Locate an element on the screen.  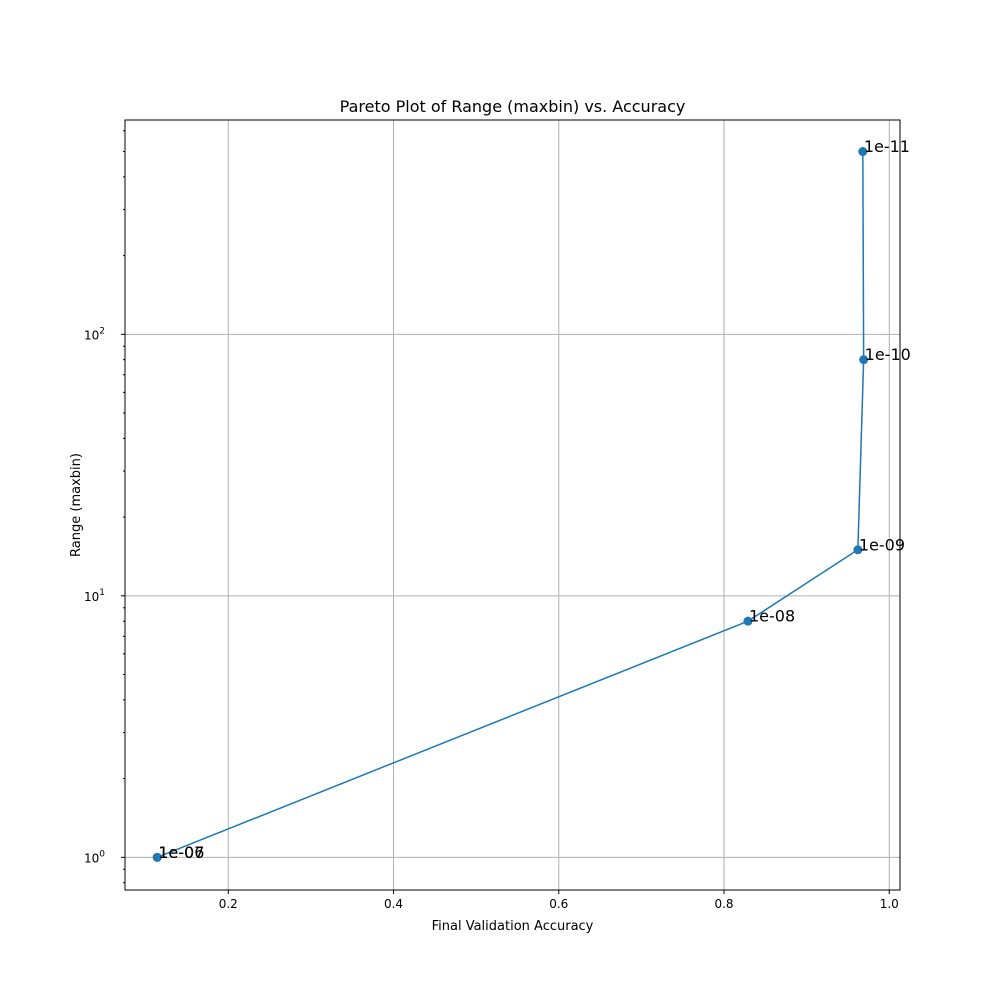
point-label: 1e-08 is located at coordinates (772, 616).